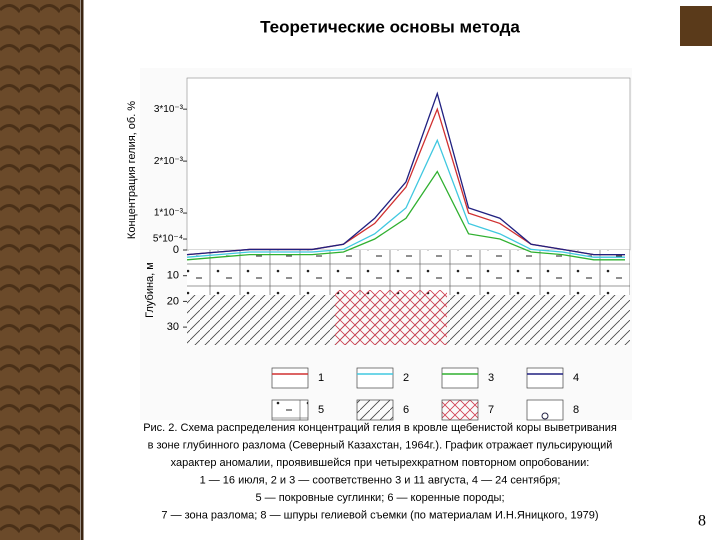 This screenshot has height=545, width=720. Describe the element at coordinates (173, 276) in the screenshot. I see `depth-tick-label: 10` at that location.